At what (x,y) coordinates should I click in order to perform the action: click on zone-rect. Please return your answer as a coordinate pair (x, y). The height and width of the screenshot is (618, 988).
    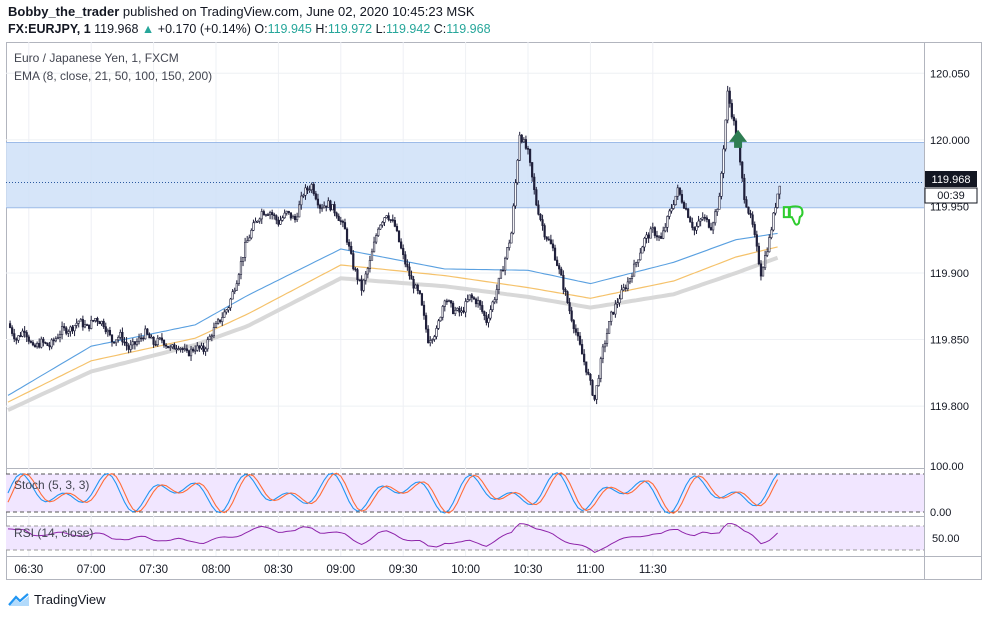
    Looking at the image, I should click on (465, 175).